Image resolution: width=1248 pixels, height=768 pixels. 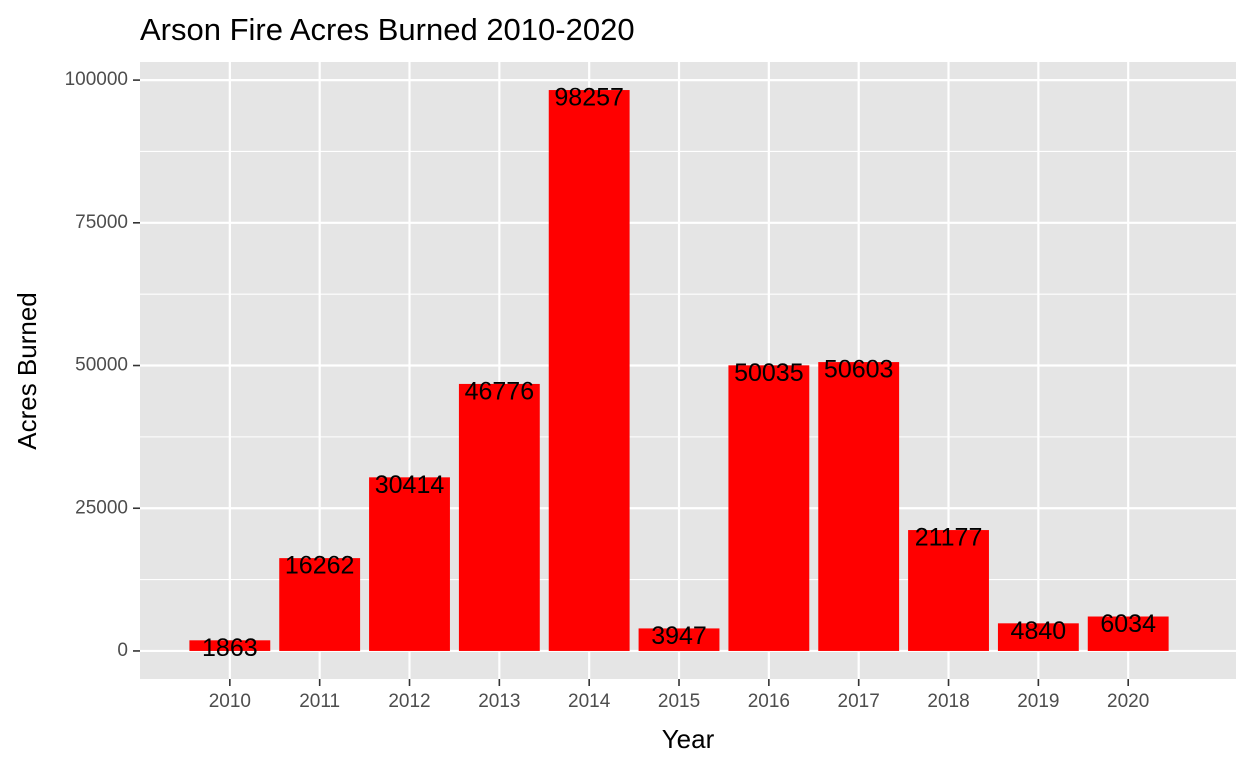 What do you see at coordinates (589, 98) in the screenshot?
I see `data-label-2014: 98257` at bounding box center [589, 98].